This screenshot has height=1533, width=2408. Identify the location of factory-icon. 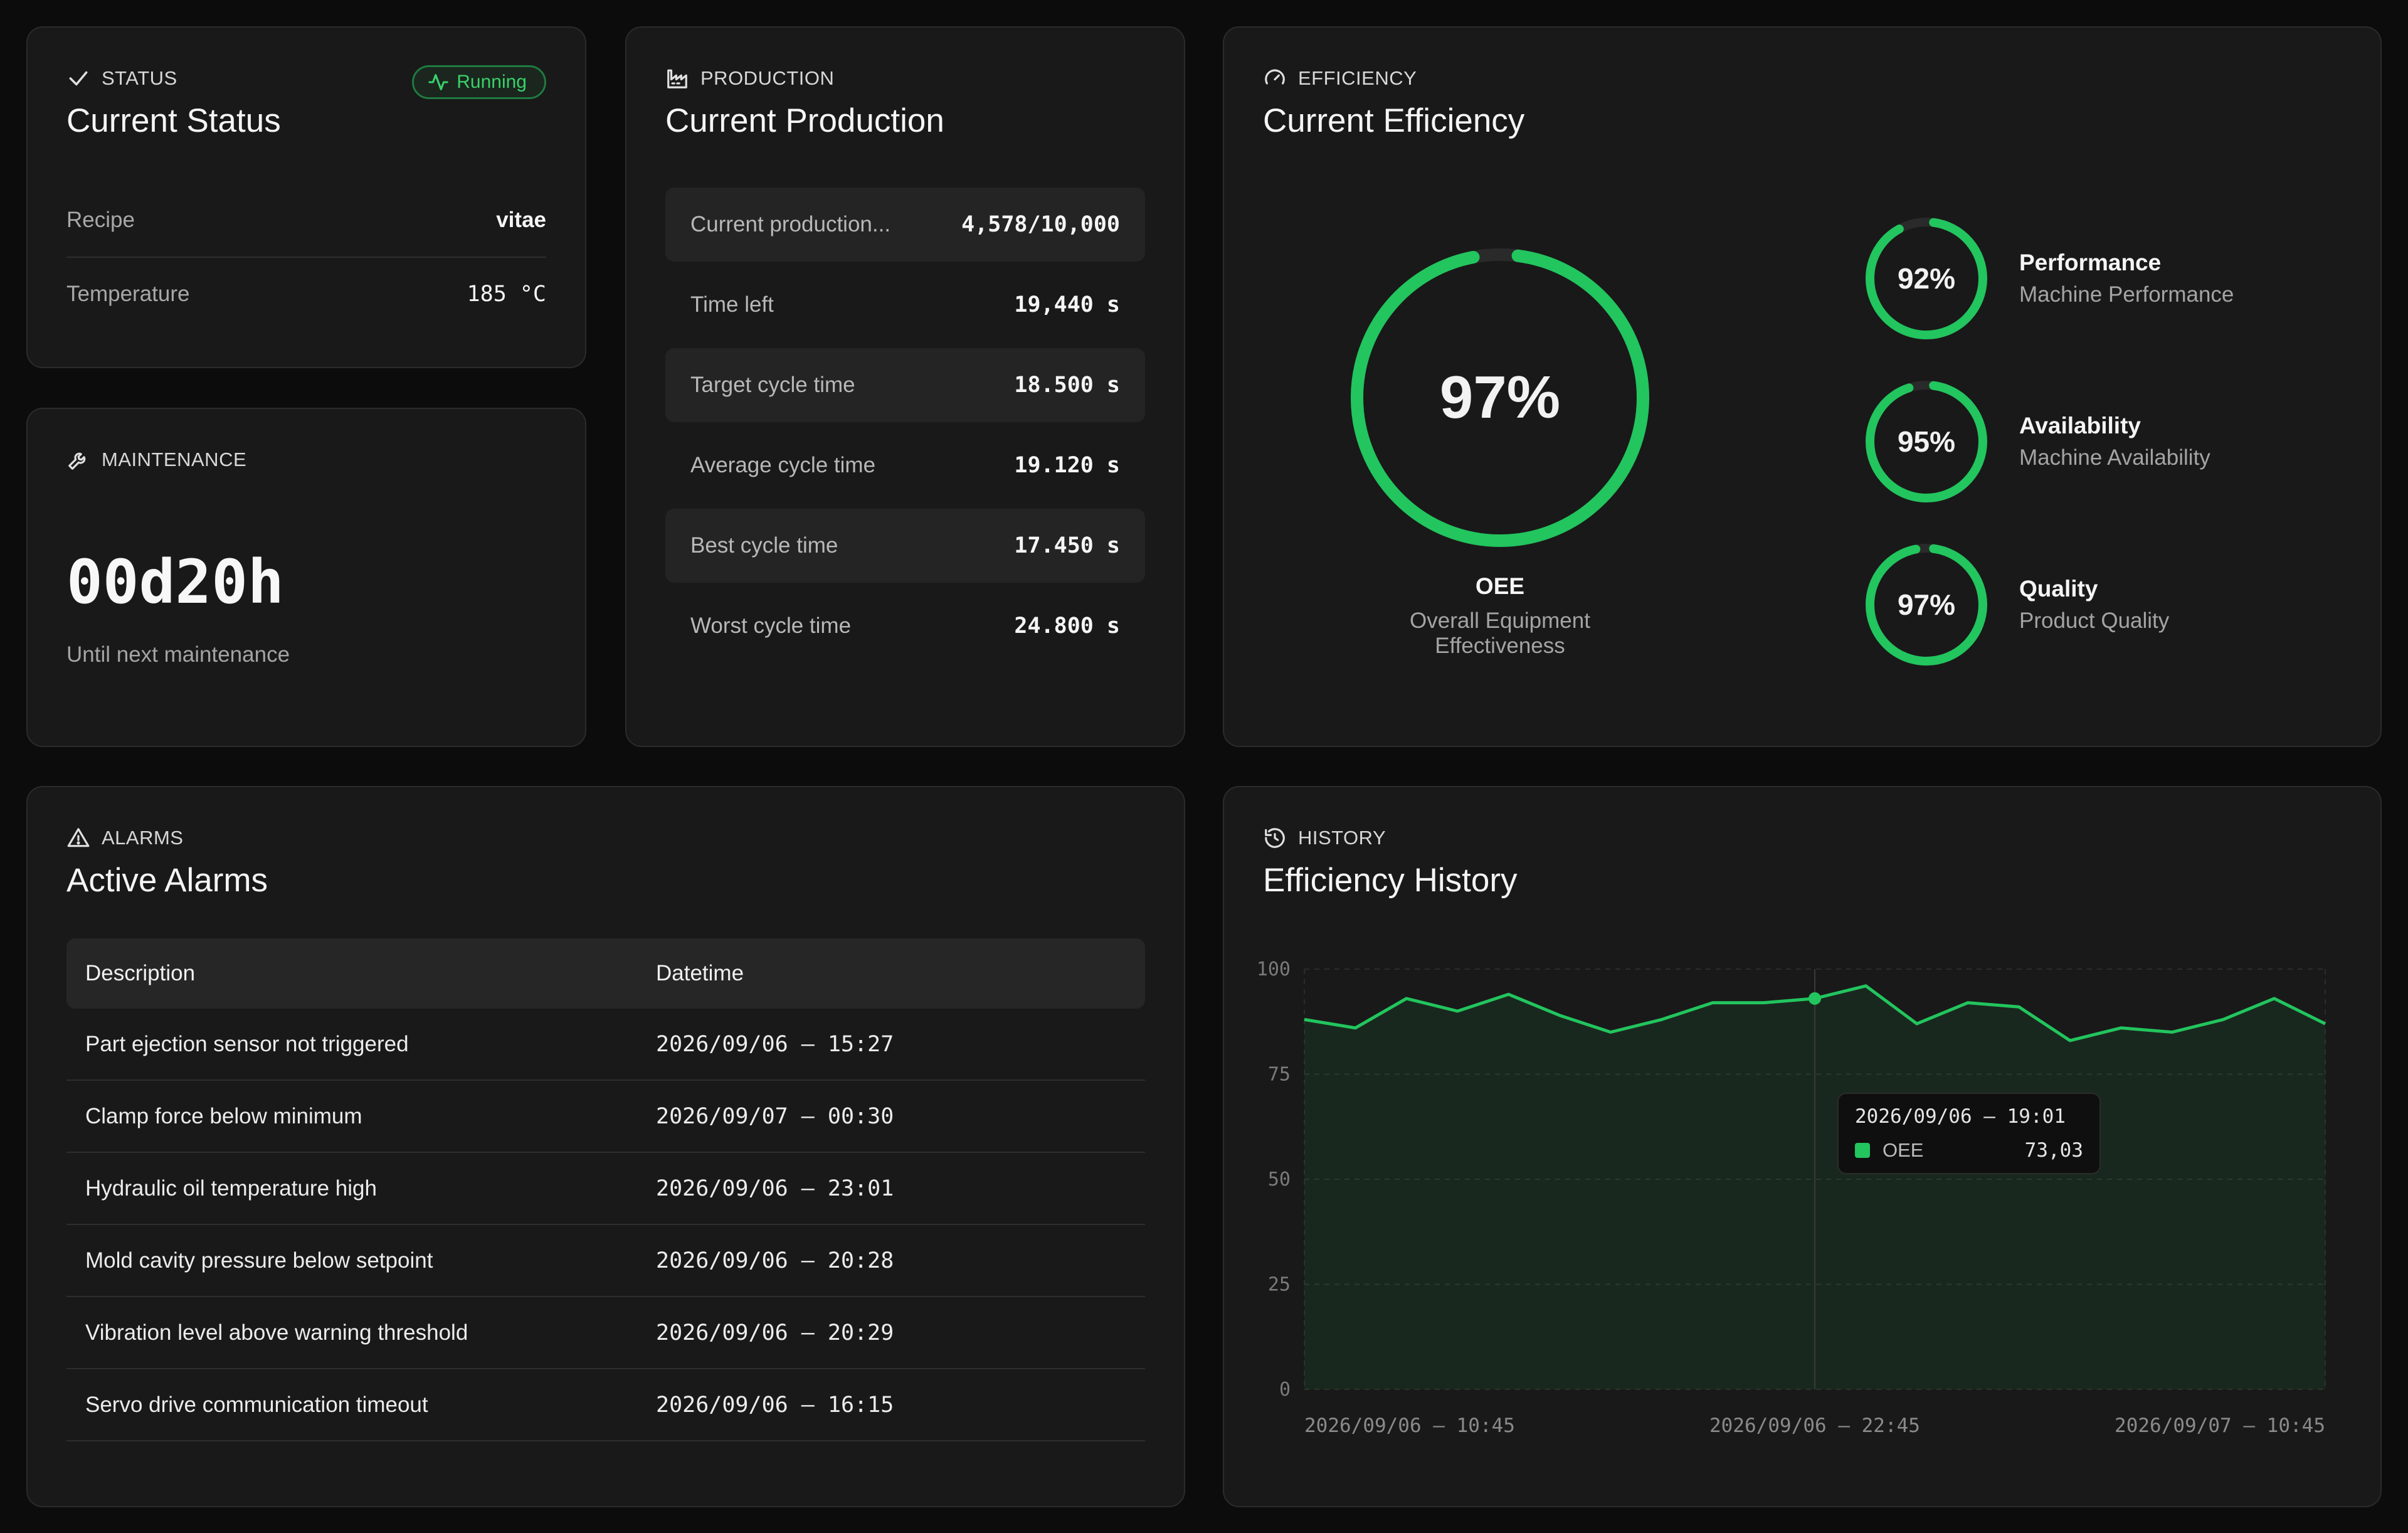
(677, 78).